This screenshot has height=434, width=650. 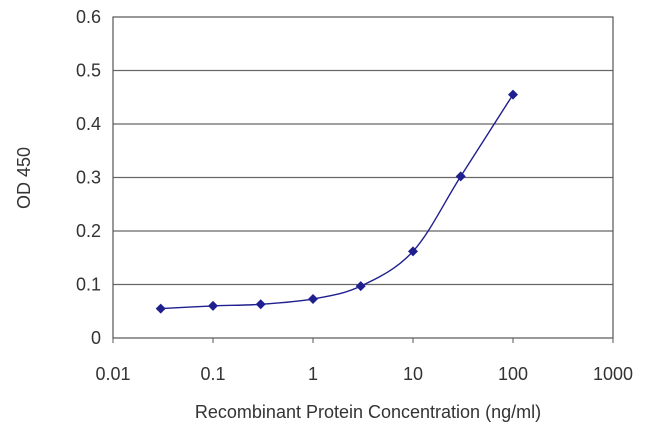 I want to click on x-axis: 0.01 0.1 1 10 100 1000, so click(x=364, y=361).